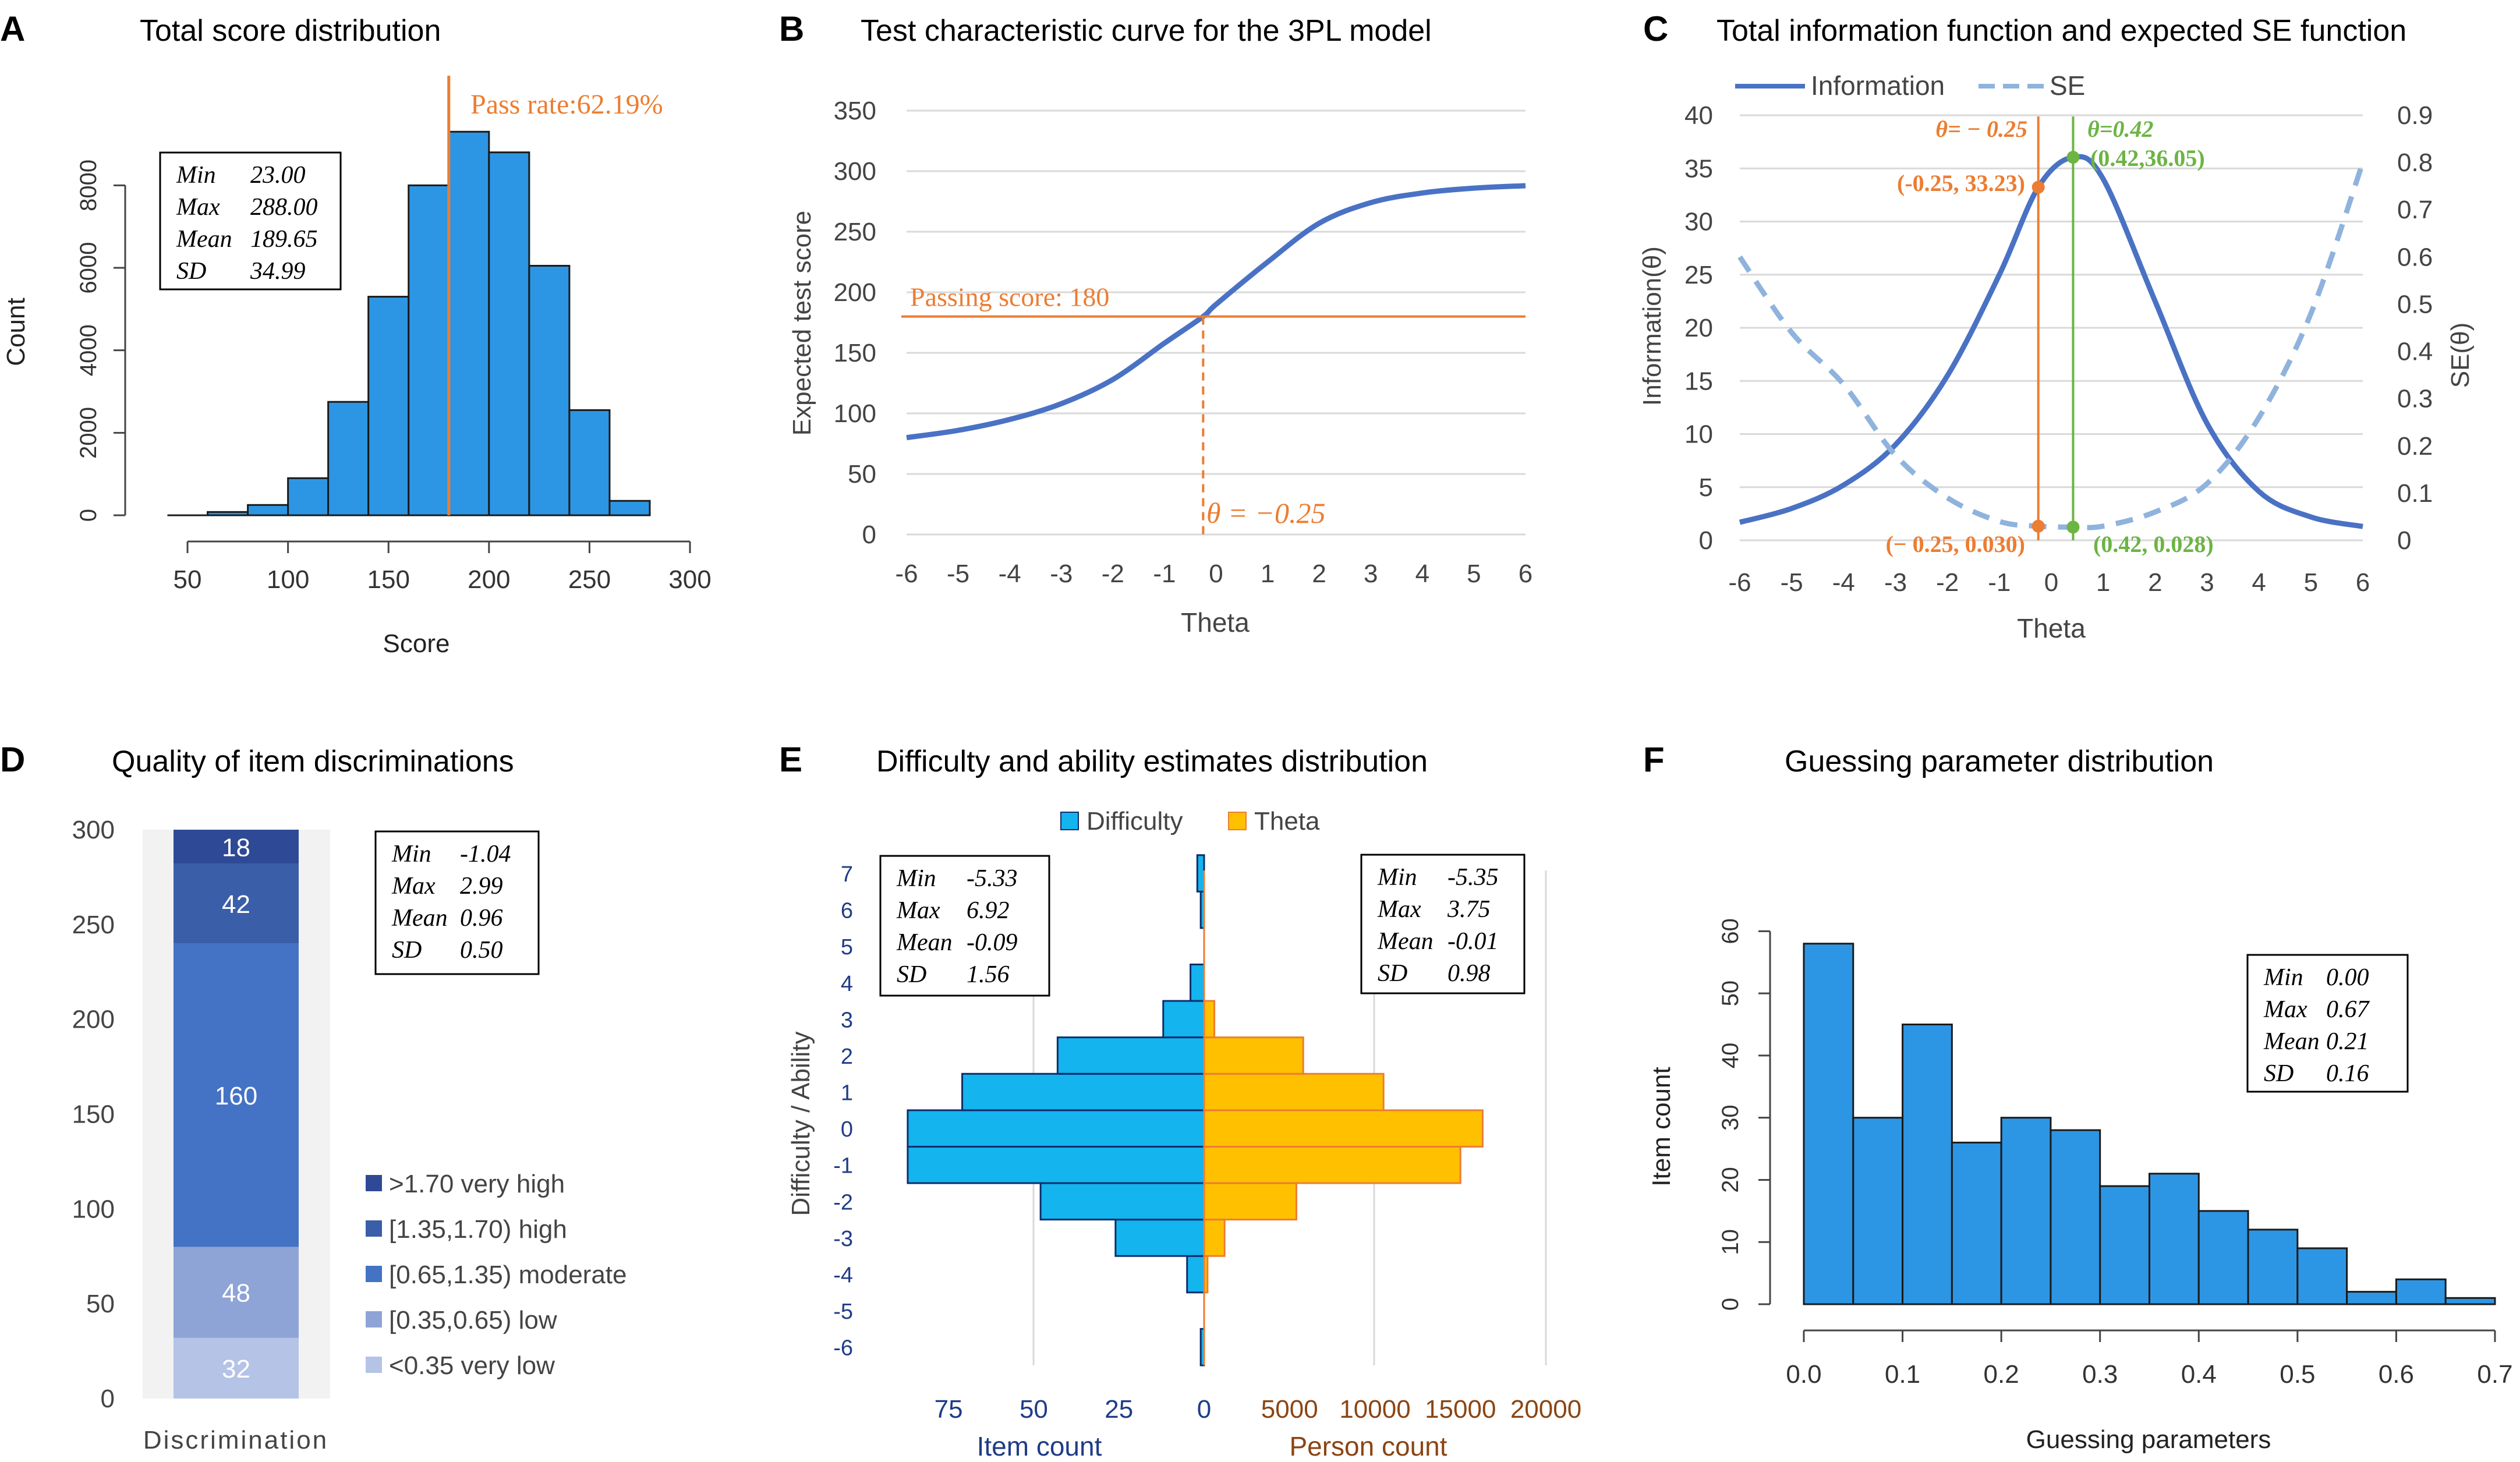 The height and width of the screenshot is (1462, 2520). I want to click on y2-tick-label: 0, so click(2404, 540).